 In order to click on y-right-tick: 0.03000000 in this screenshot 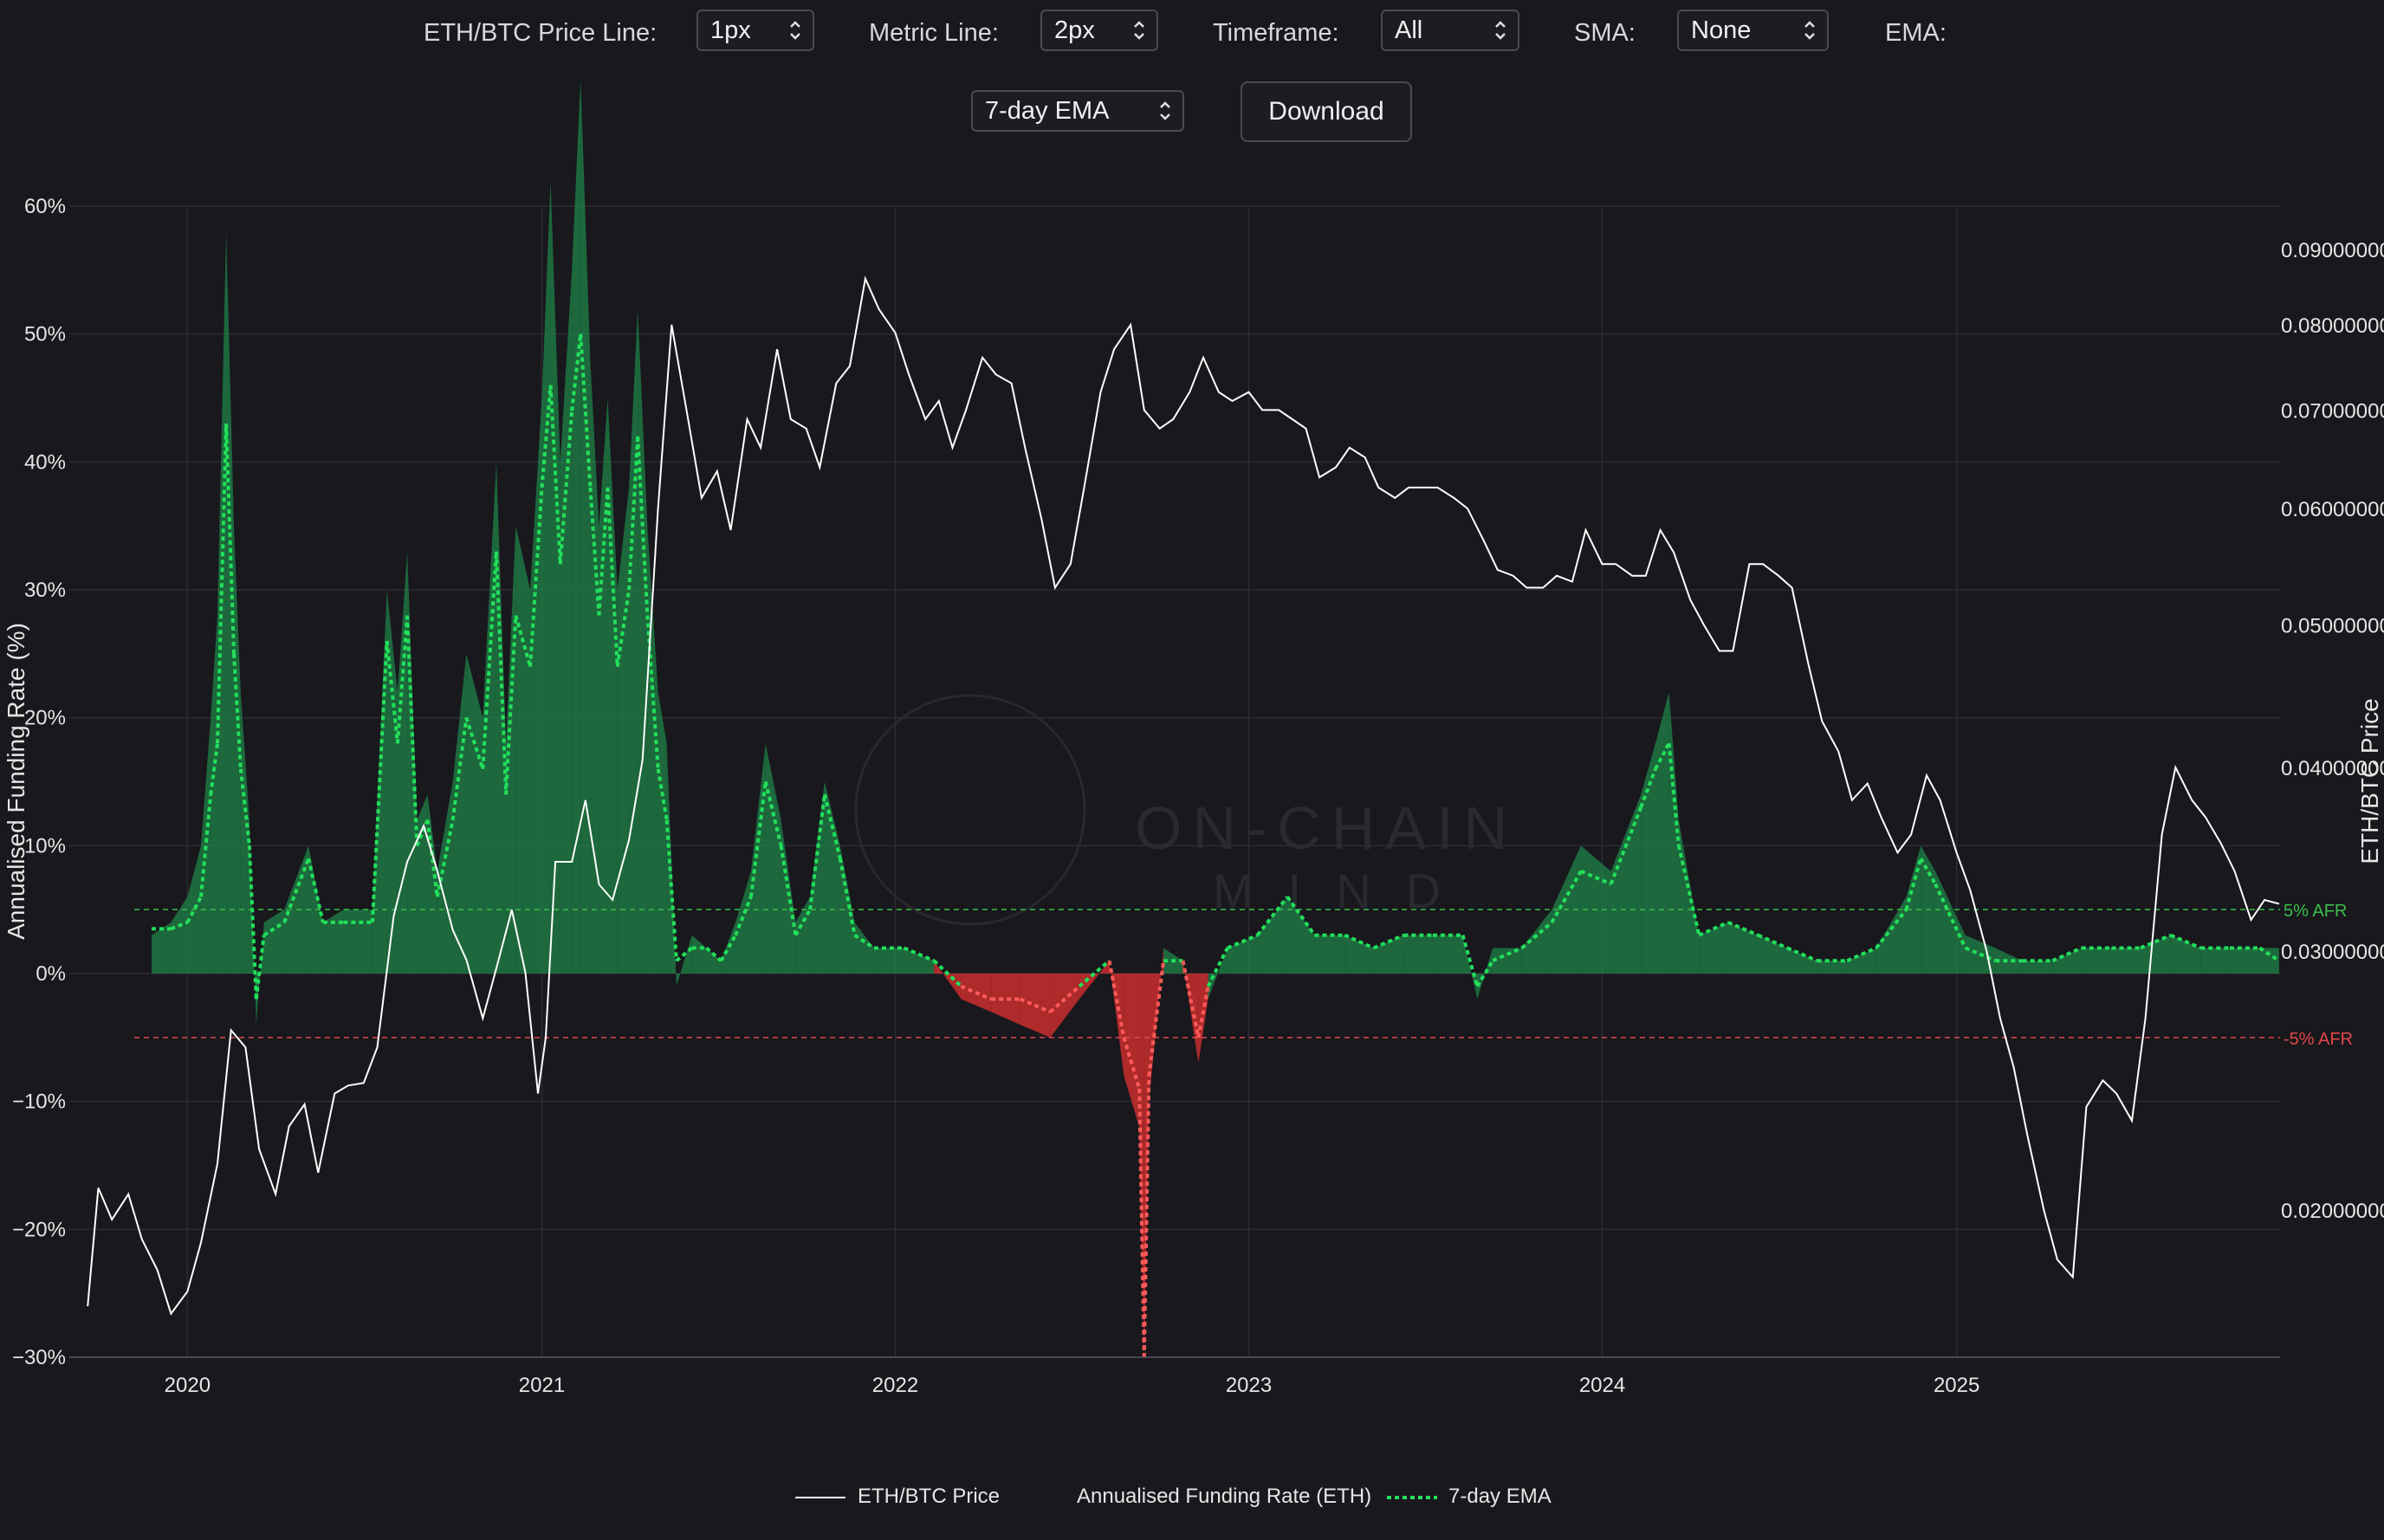, I will do `click(2332, 952)`.